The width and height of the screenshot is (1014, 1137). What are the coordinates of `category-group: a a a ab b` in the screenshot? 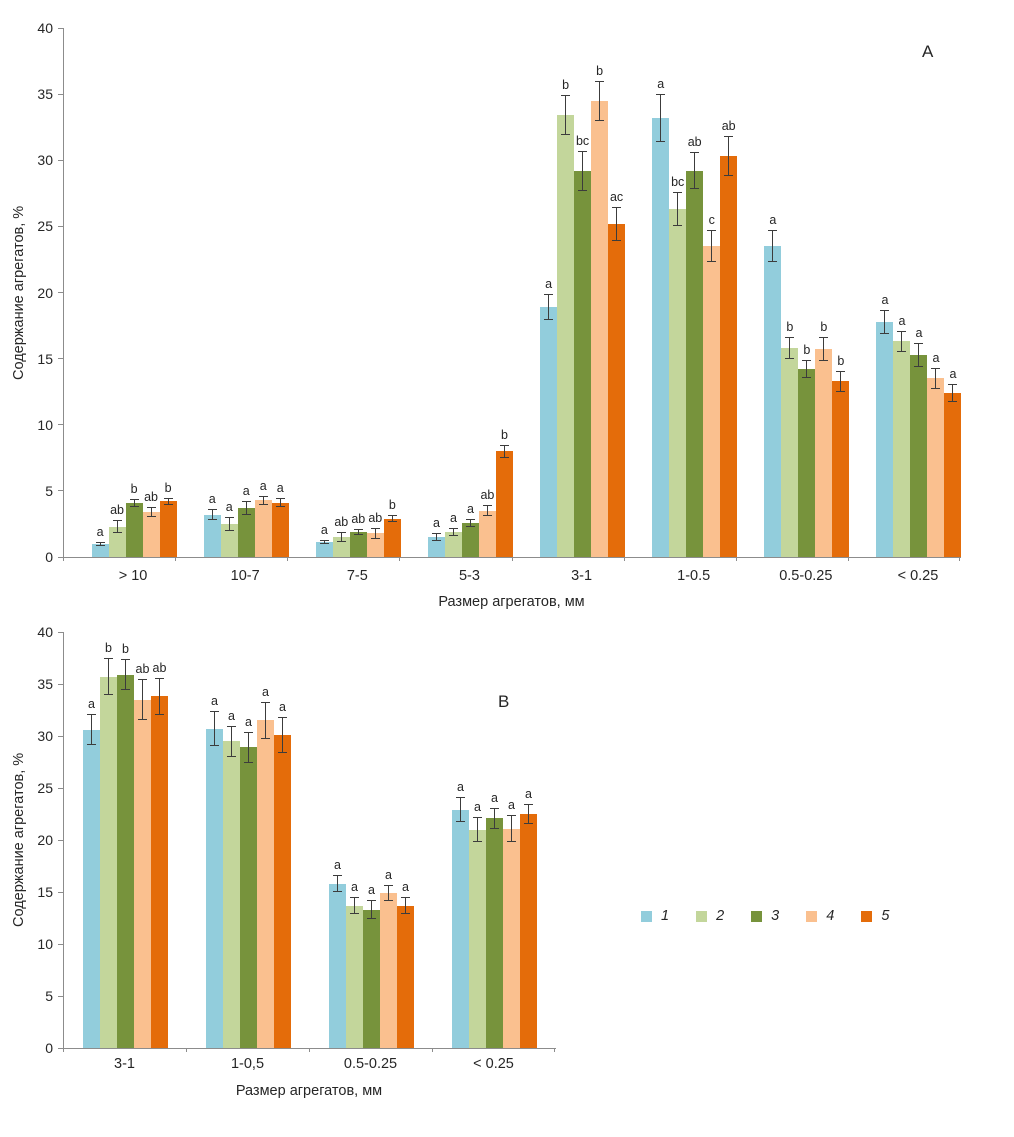 It's located at (470, 292).